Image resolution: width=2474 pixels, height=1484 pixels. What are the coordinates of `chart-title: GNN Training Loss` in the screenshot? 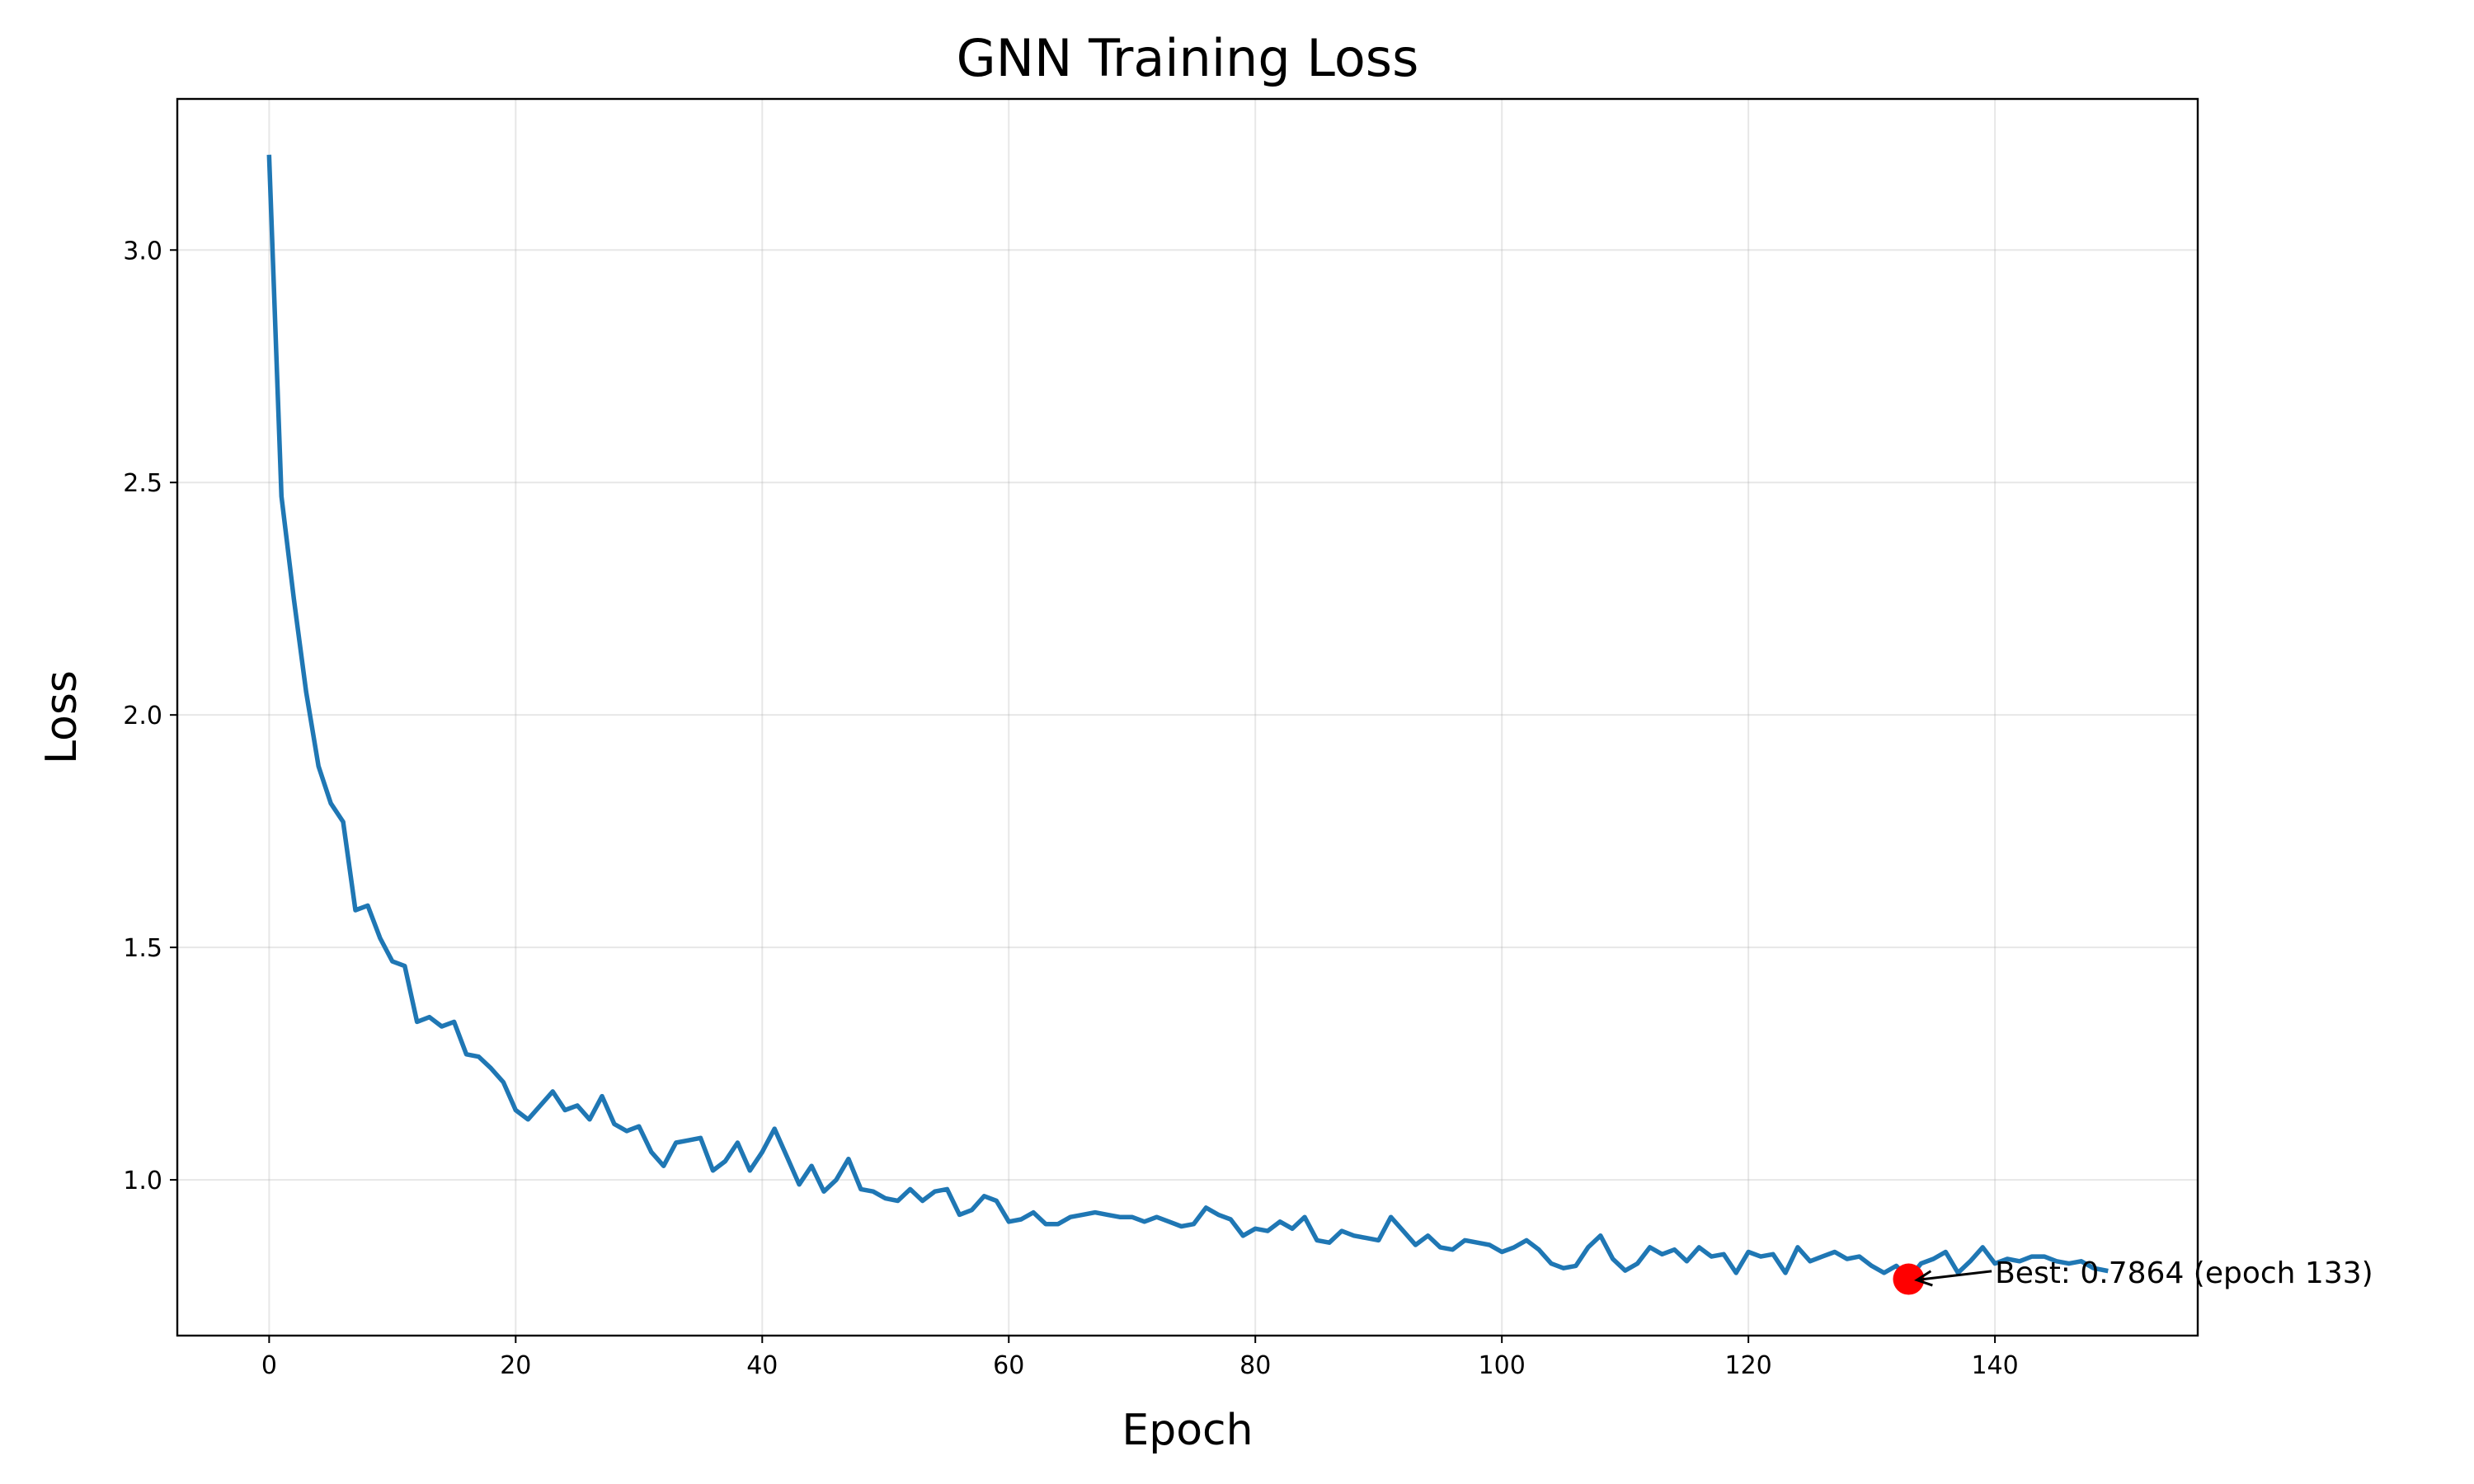 It's located at (1188, 58).